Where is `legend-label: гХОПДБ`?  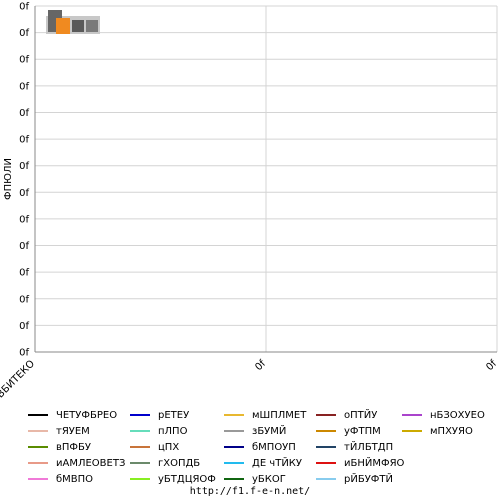
legend-label: гХОПДБ is located at coordinates (179, 463).